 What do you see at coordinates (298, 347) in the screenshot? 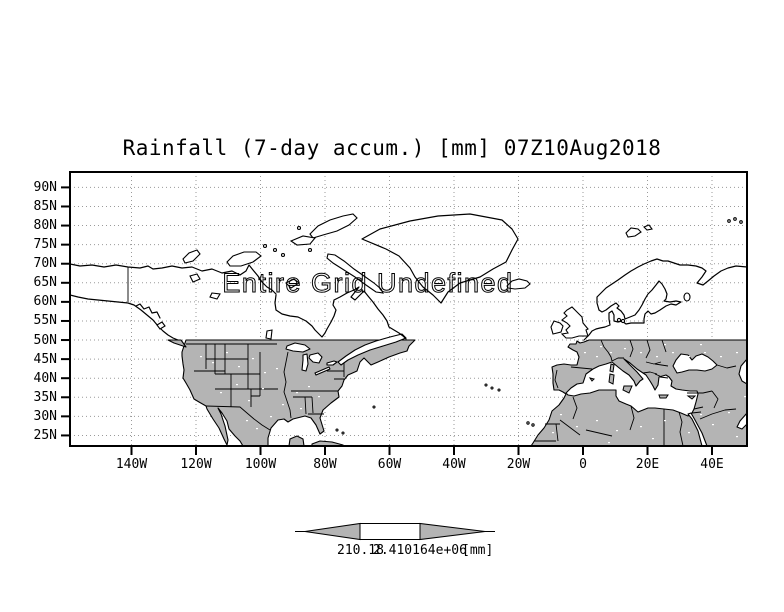
I see `lake-superior` at bounding box center [298, 347].